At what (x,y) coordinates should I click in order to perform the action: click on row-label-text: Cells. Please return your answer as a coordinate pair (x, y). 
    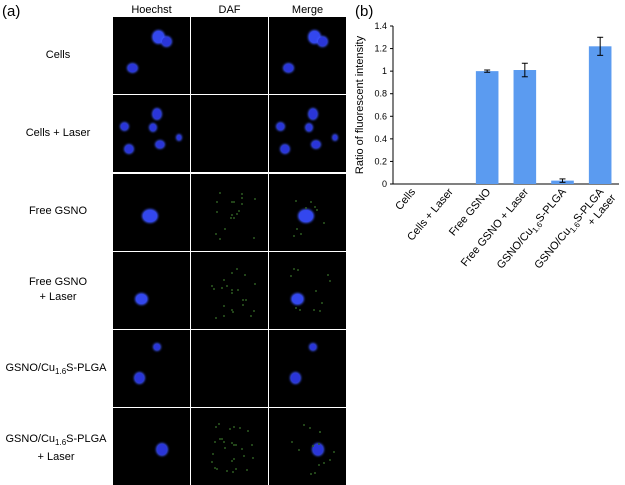
    Looking at the image, I should click on (58, 55).